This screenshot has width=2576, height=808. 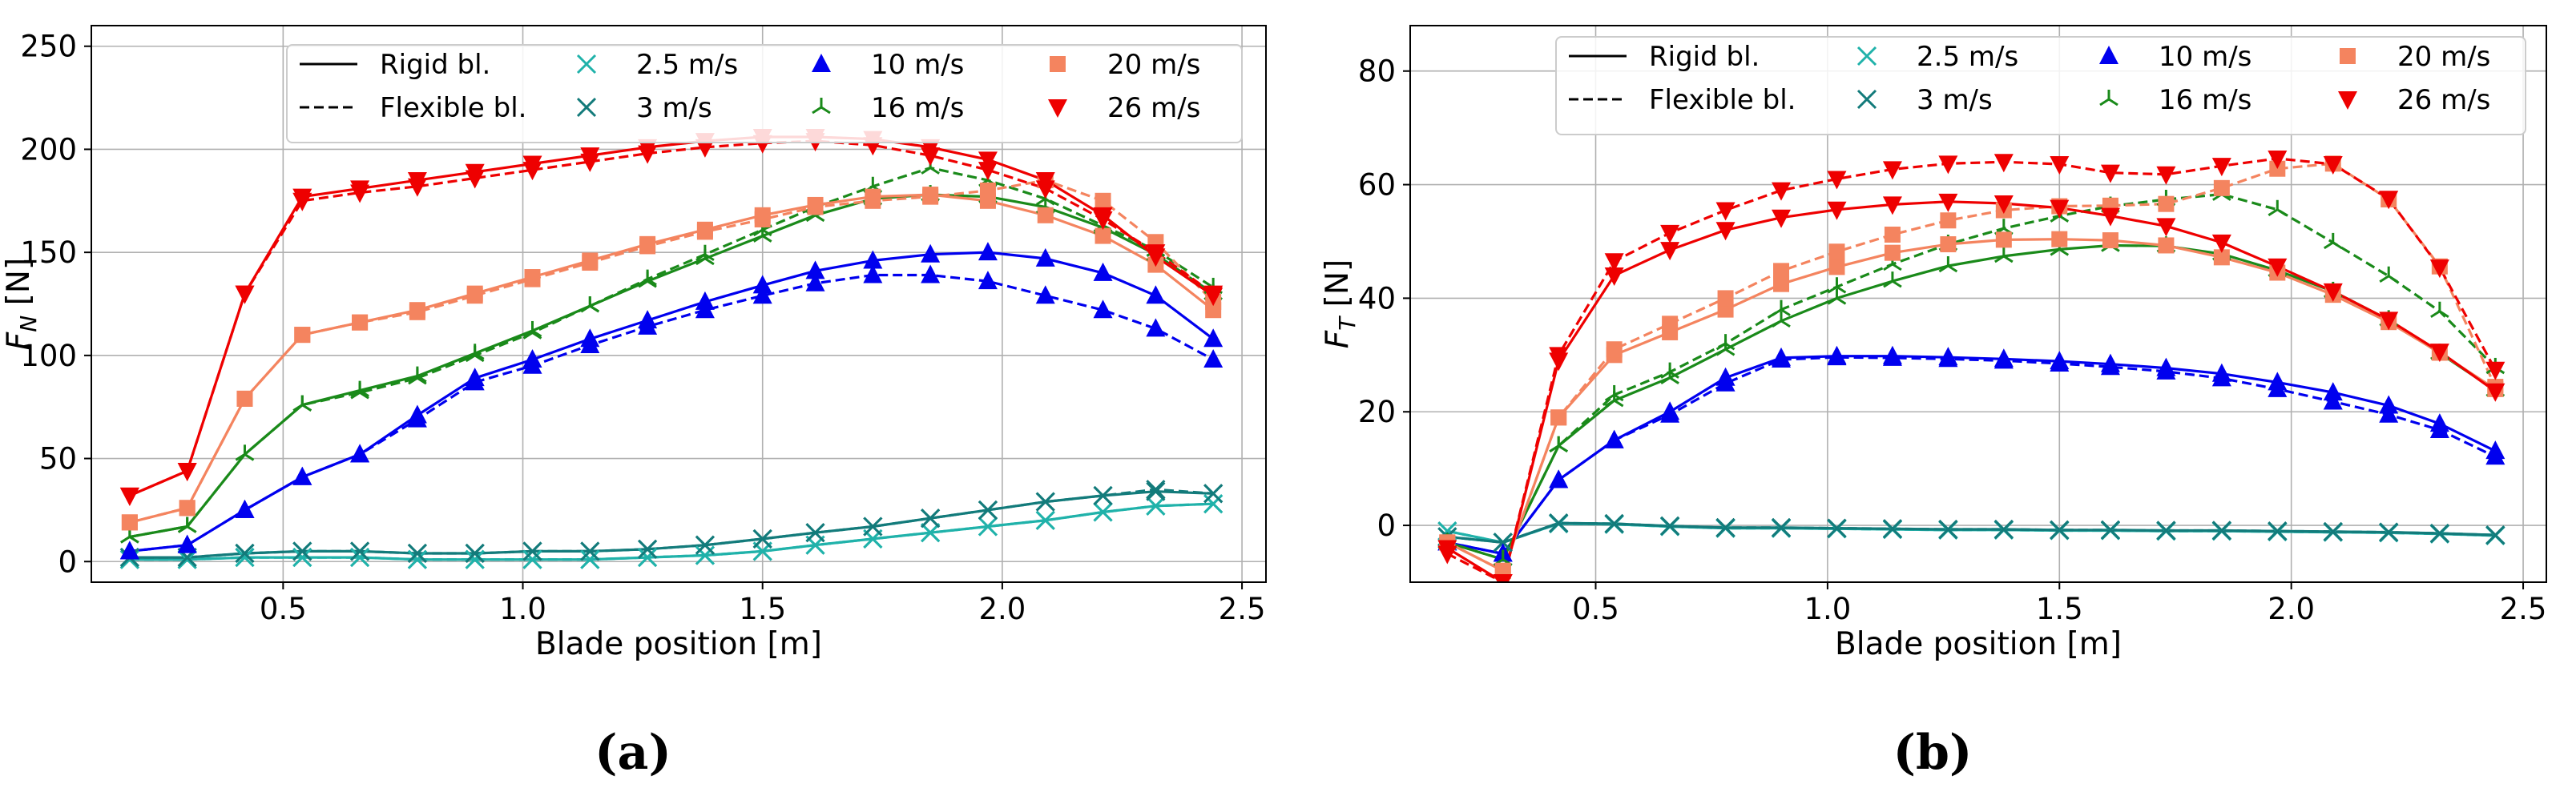 I want to click on data-point-2-5-m-s-flexible, so click(x=245, y=558).